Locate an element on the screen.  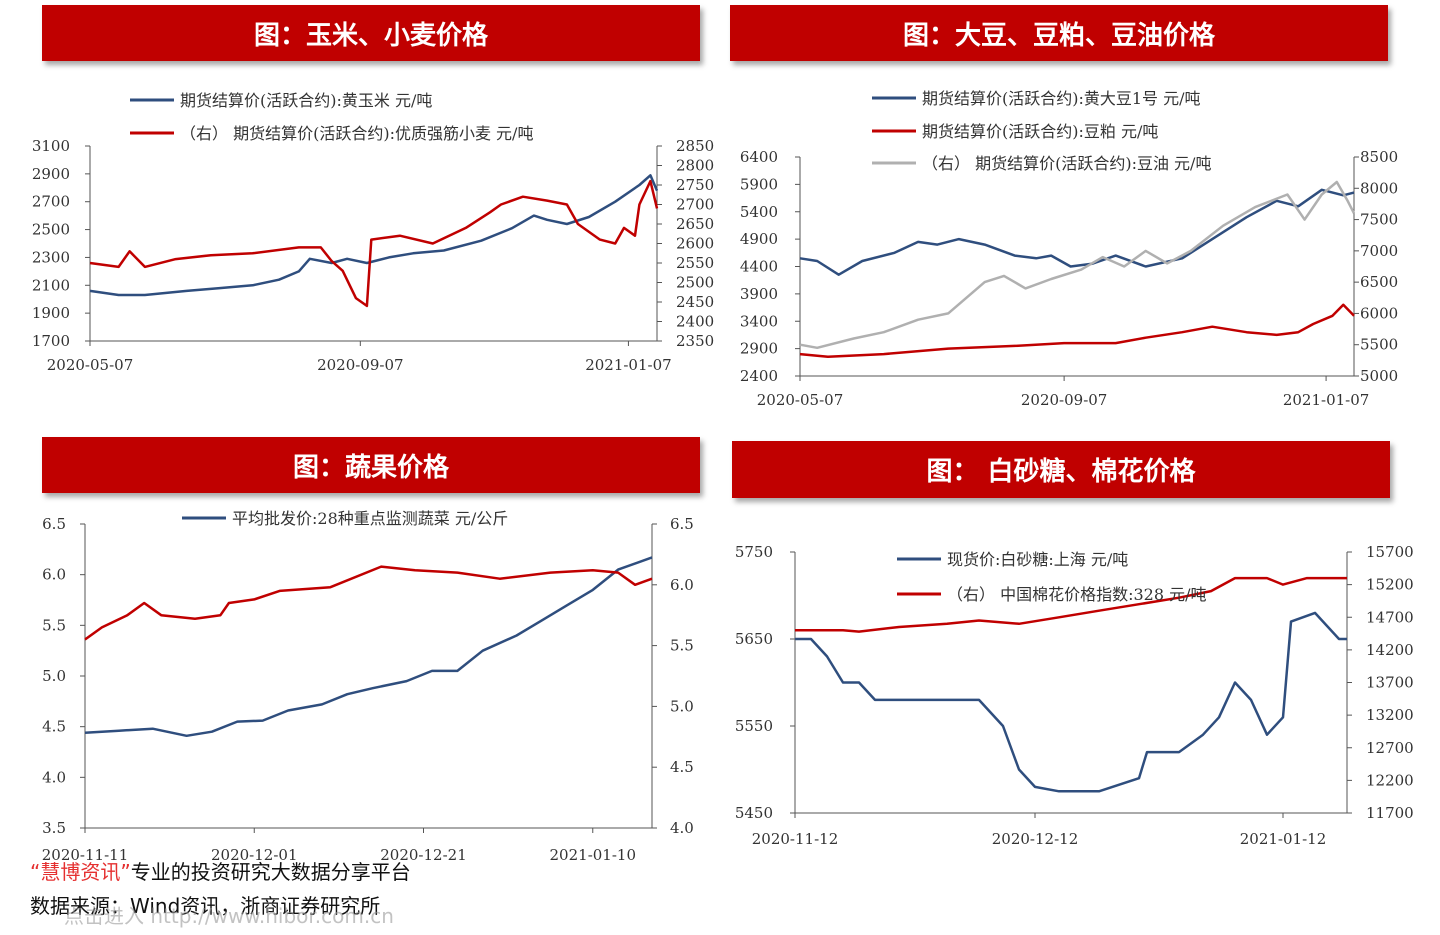
right-tick-label: 15700 is located at coordinates (1390, 552).